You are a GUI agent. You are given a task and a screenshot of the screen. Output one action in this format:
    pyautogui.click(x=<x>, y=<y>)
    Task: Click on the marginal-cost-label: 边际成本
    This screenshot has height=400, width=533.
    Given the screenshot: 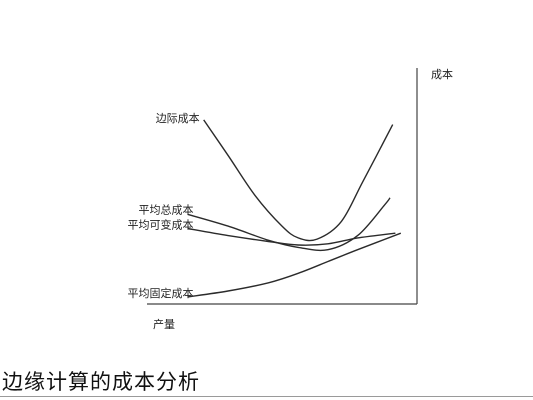 What is the action you would take?
    pyautogui.click(x=178, y=118)
    